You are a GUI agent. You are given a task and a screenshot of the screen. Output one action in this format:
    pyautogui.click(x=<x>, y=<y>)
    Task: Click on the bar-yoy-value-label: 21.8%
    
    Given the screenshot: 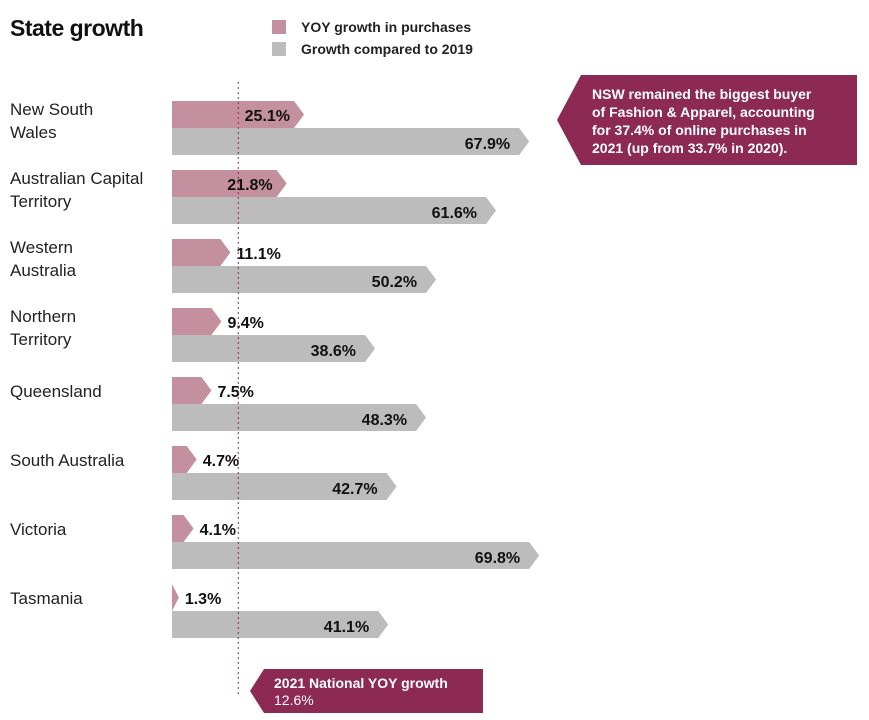 What is the action you would take?
    pyautogui.click(x=249, y=185)
    